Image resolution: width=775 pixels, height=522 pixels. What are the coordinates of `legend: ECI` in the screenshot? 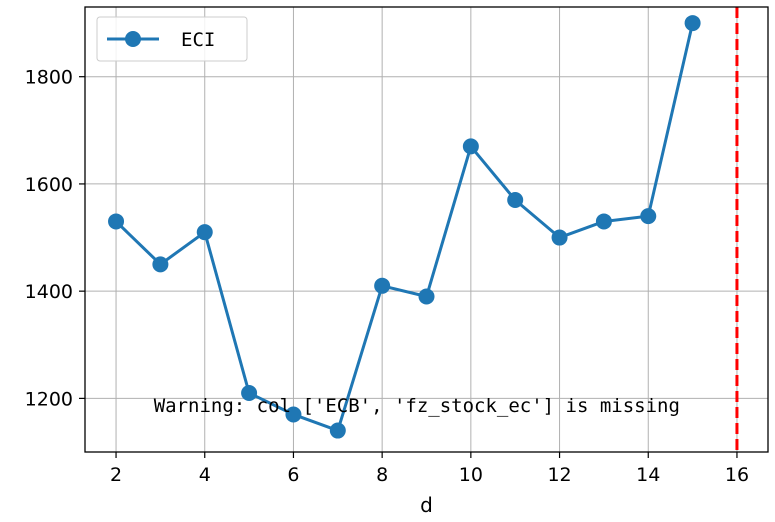 It's located at (172, 39).